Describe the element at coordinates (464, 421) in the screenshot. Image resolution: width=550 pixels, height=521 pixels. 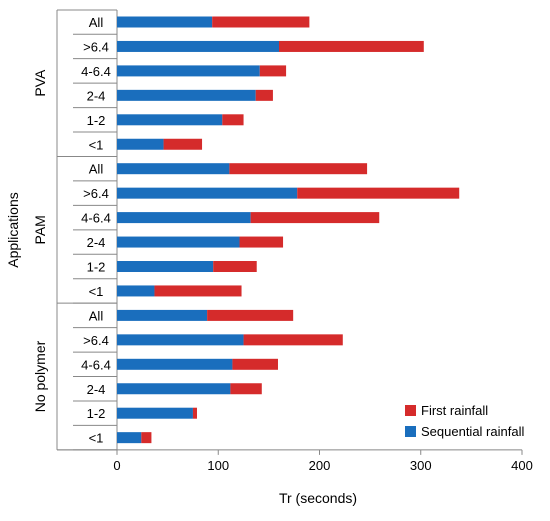
I see `legend: First rainfall Sequential rainfall` at that location.